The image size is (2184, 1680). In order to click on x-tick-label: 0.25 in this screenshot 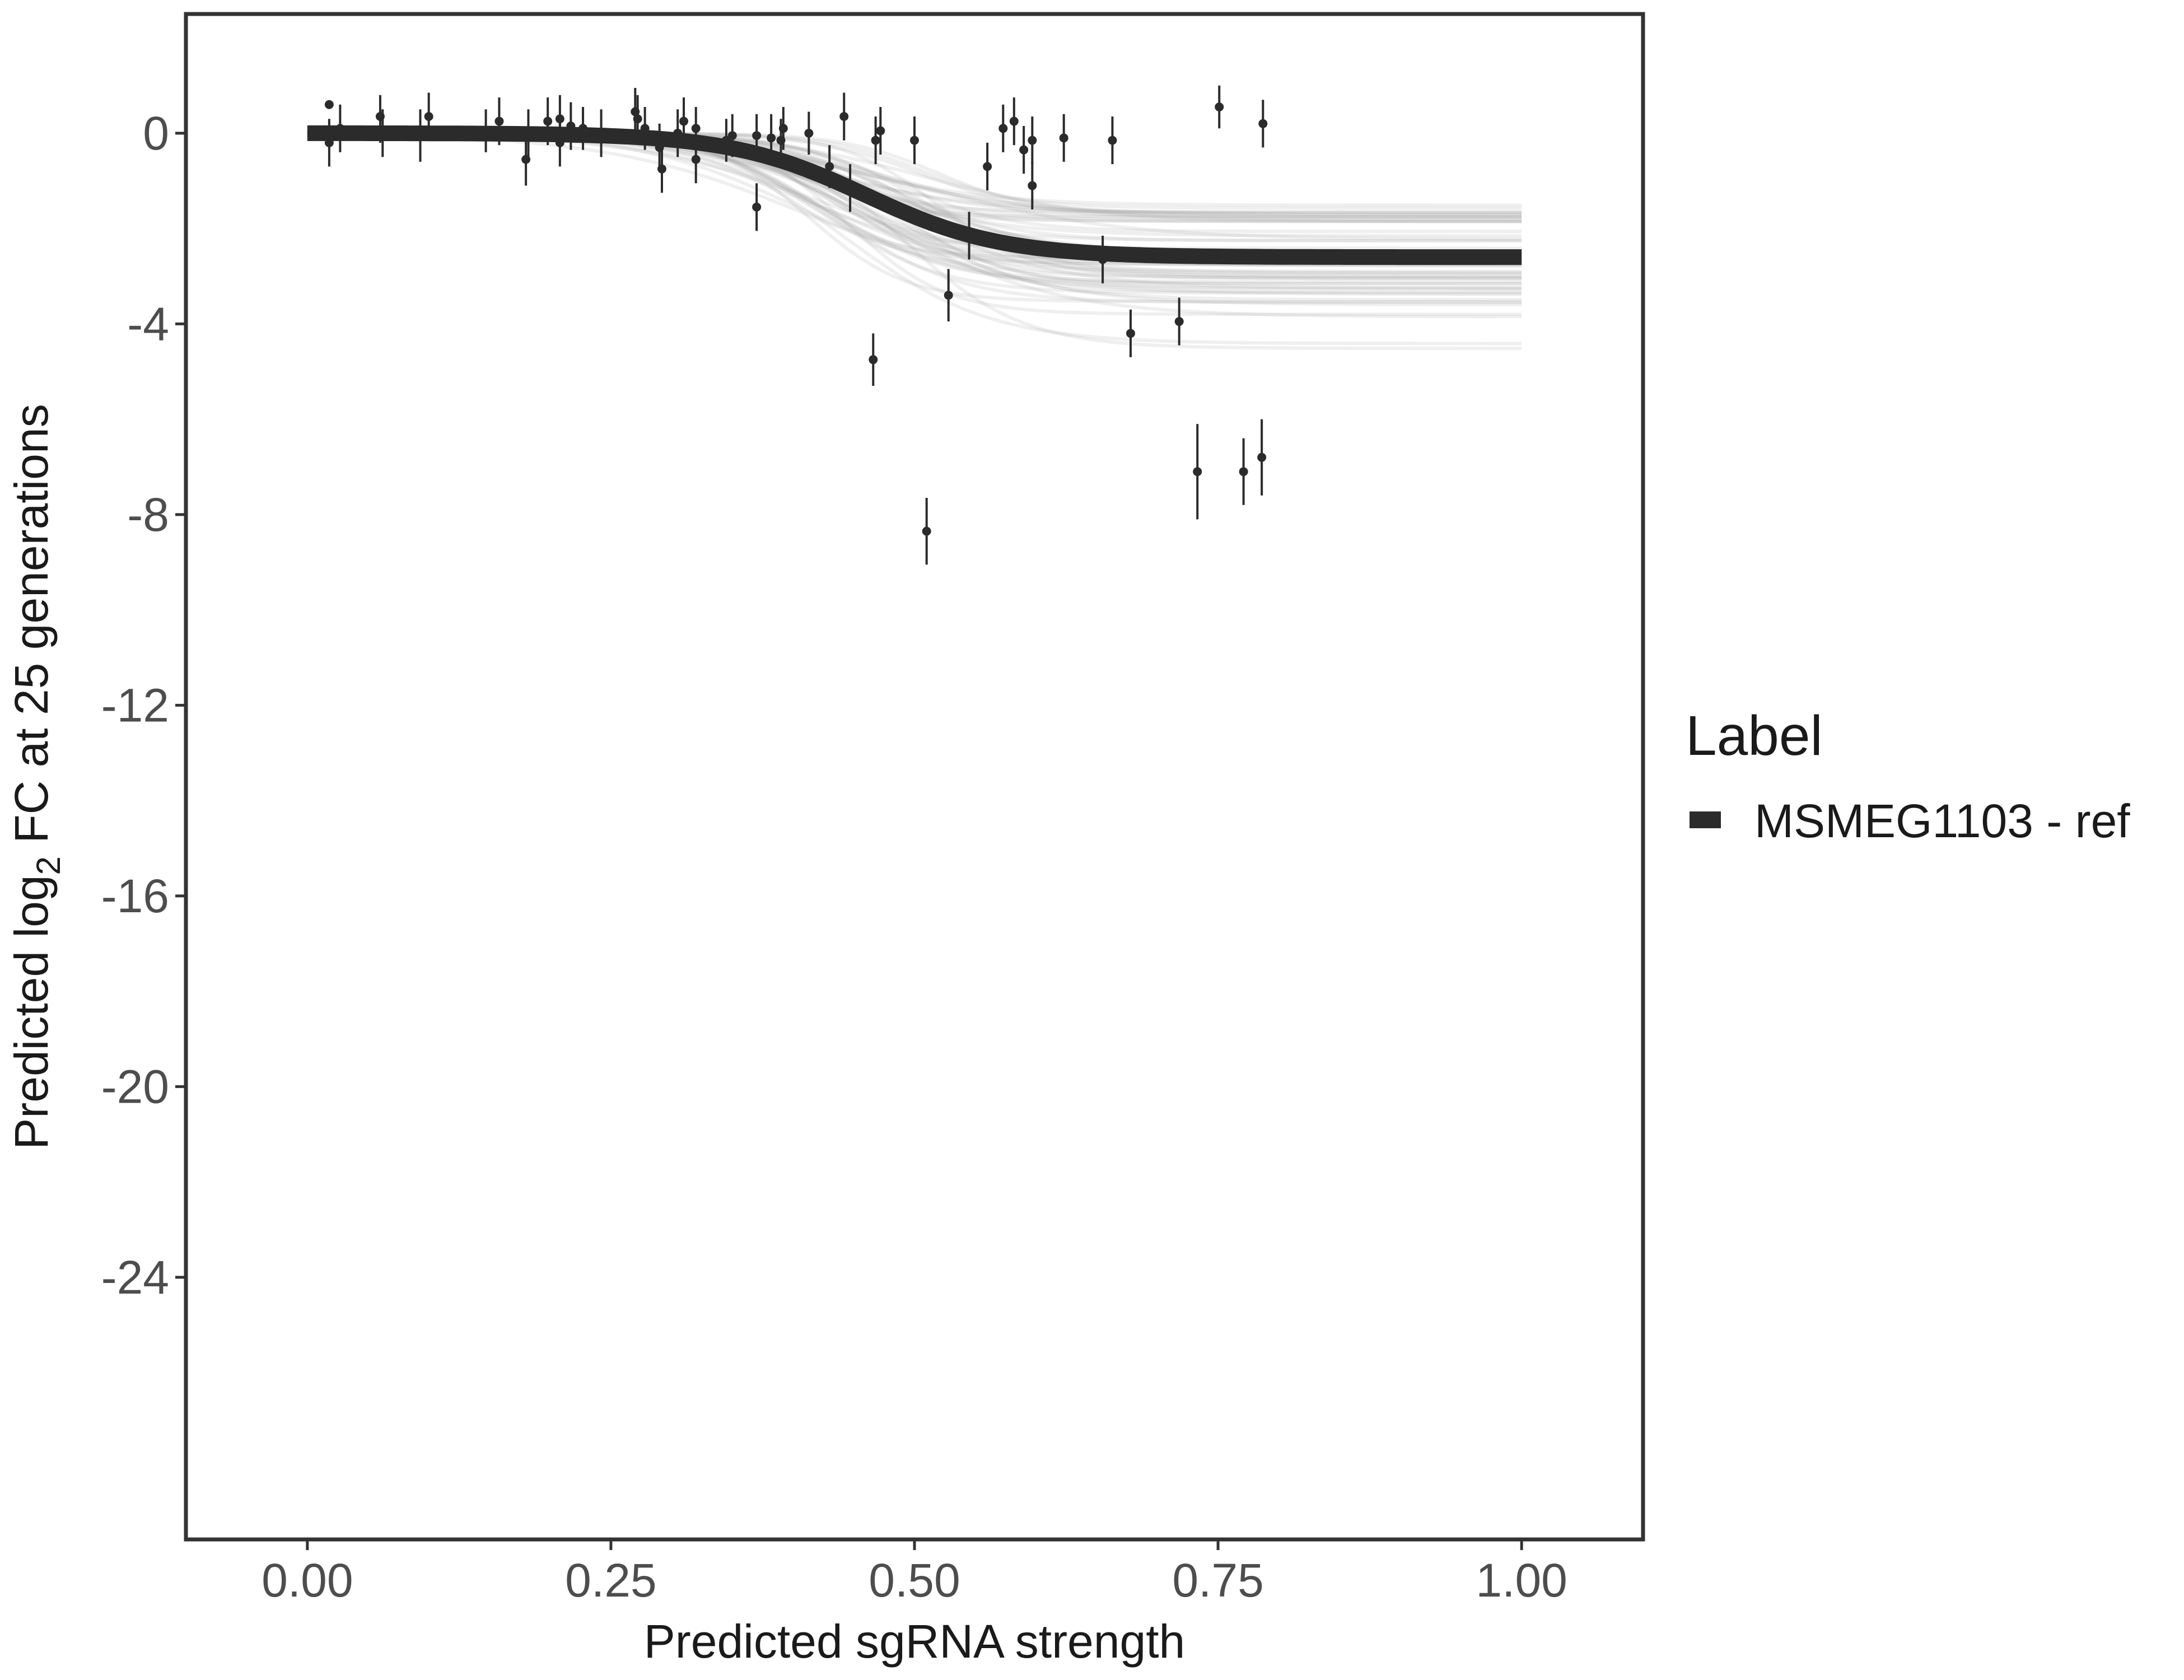, I will do `click(611, 1581)`.